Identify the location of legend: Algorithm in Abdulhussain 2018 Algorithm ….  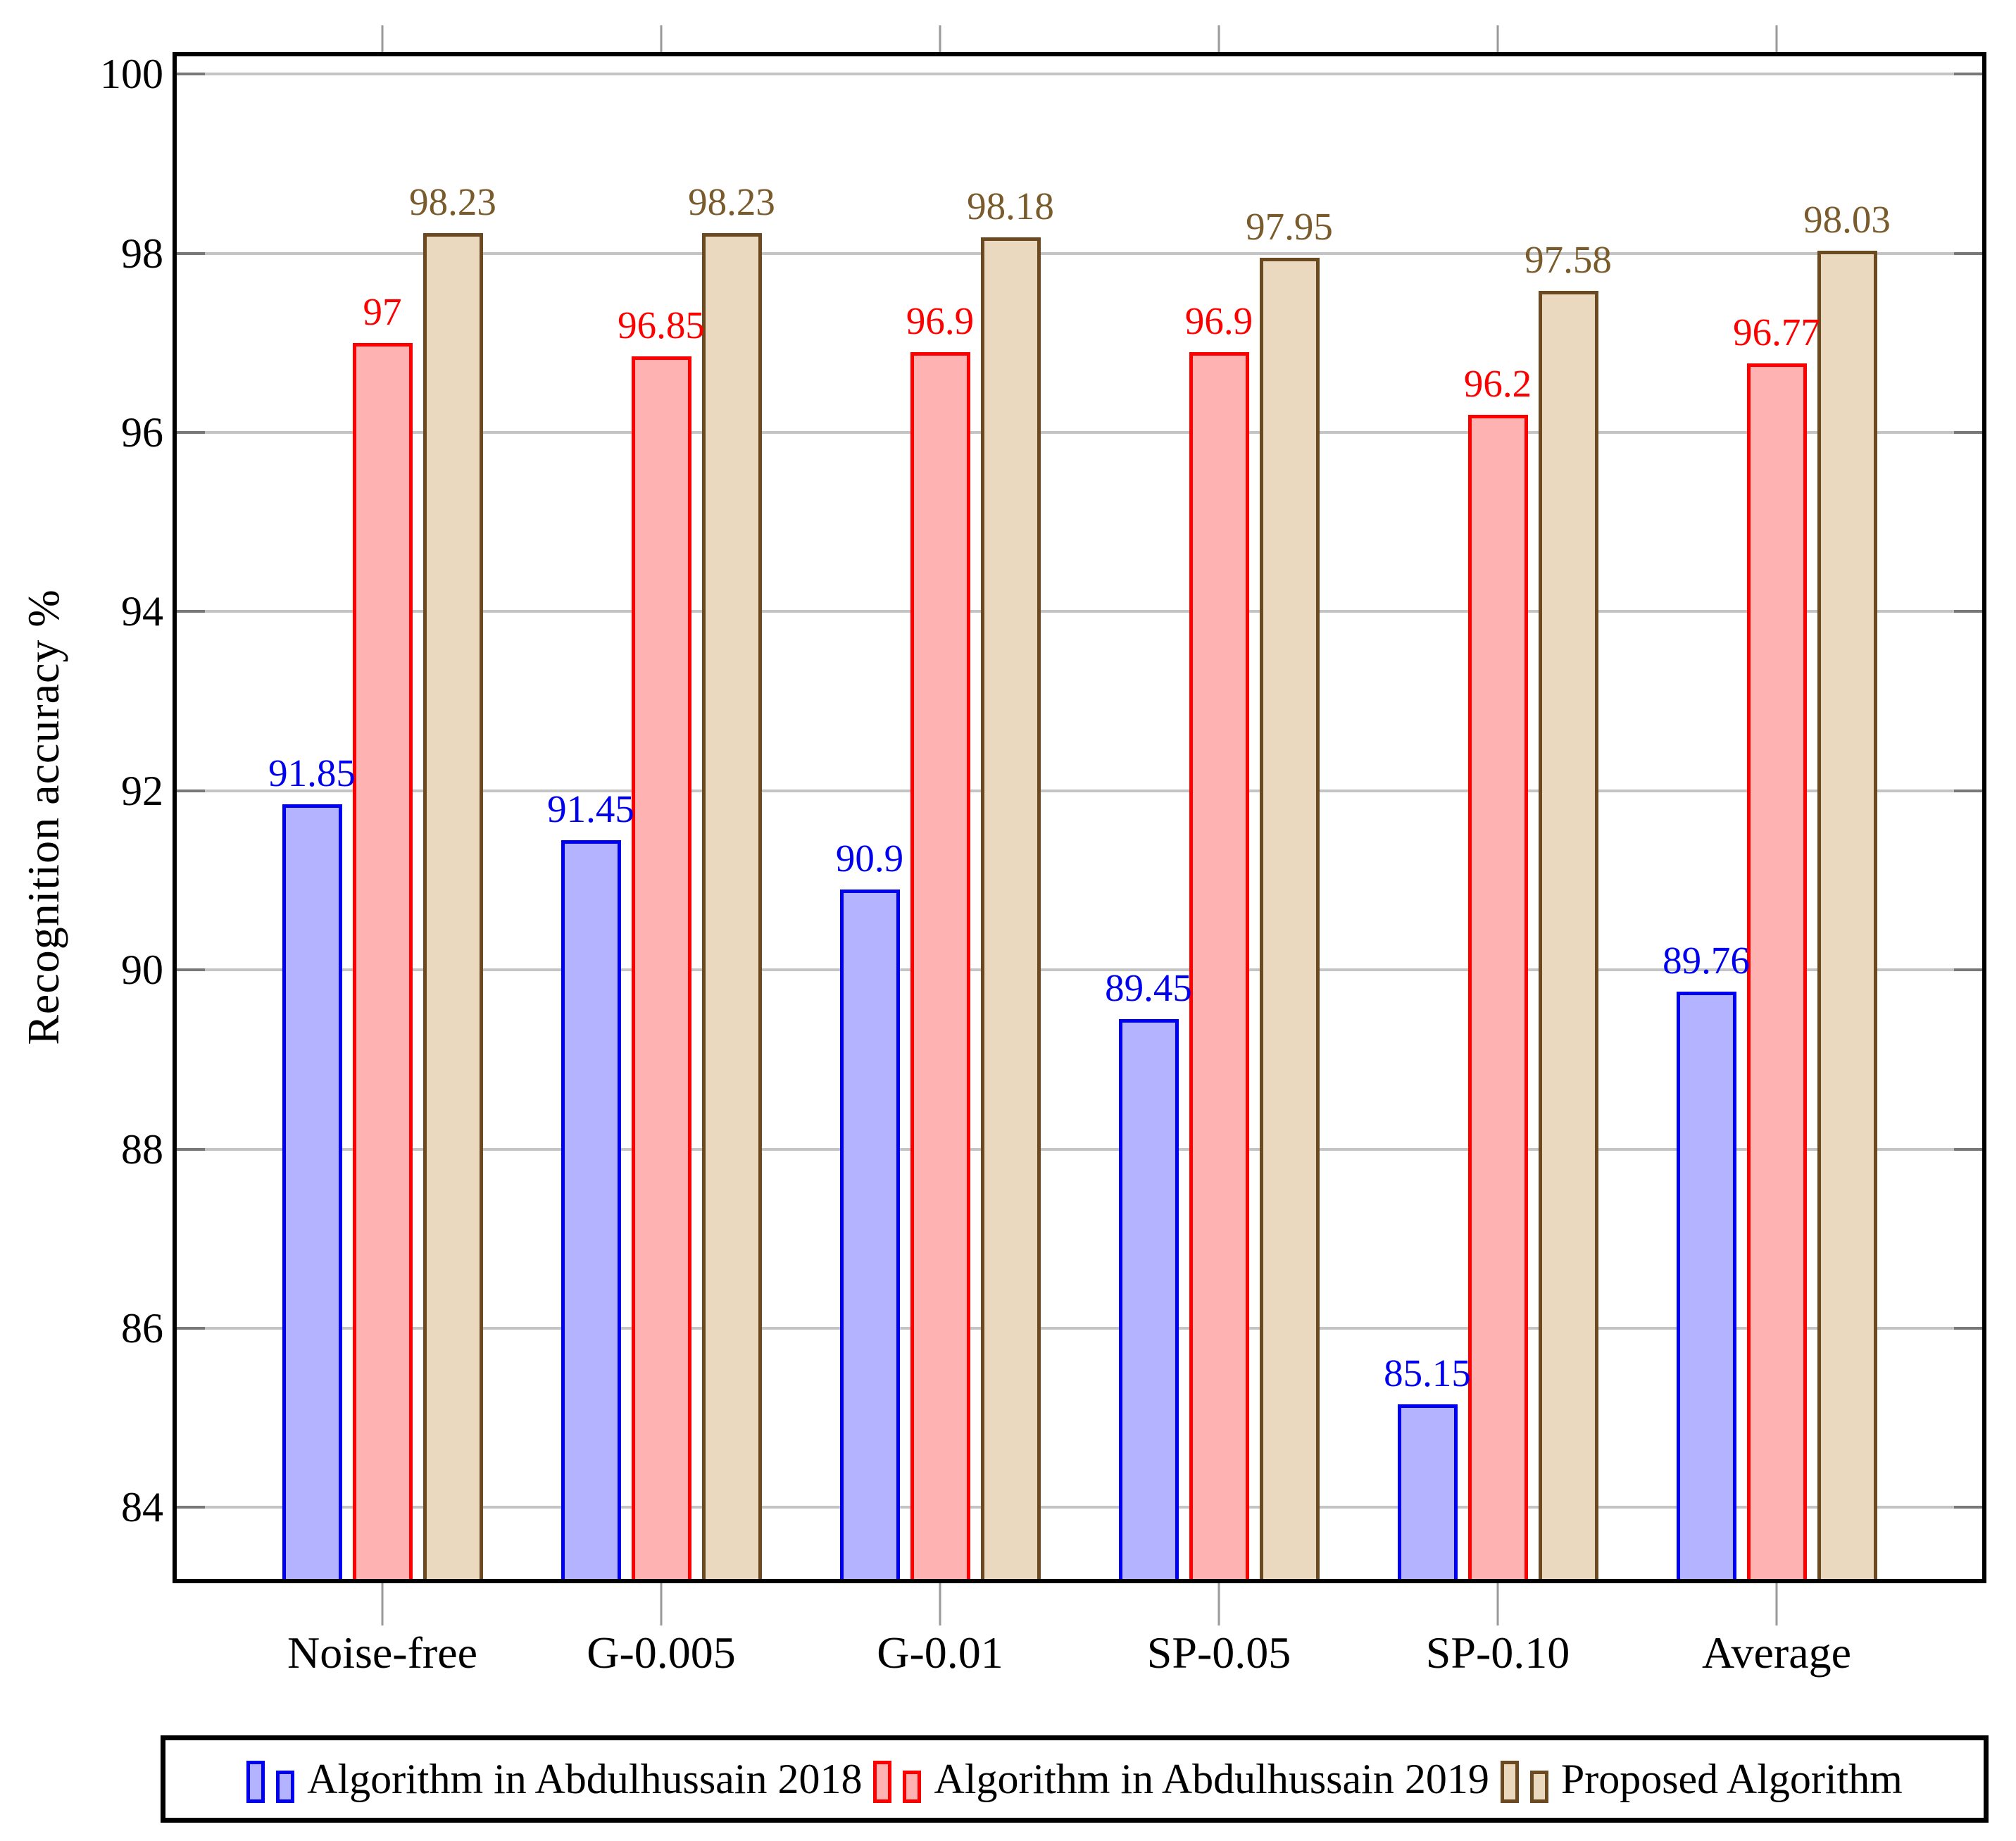
(1075, 1779).